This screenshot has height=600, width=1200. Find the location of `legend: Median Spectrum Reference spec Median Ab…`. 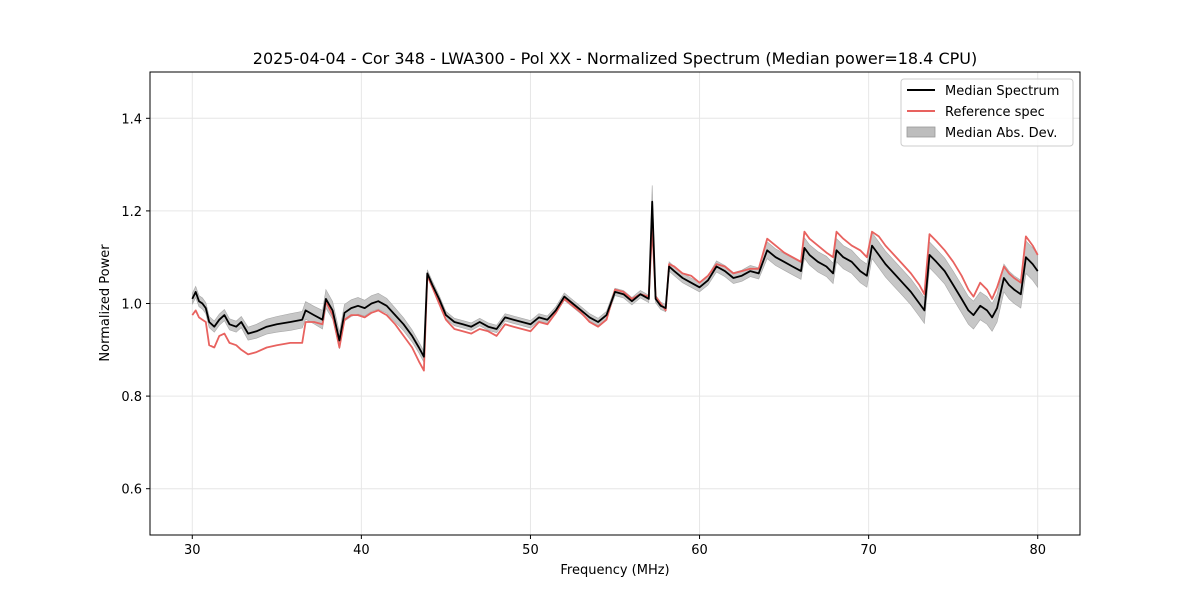

legend: Median Spectrum Reference spec Median Ab… is located at coordinates (987, 112).